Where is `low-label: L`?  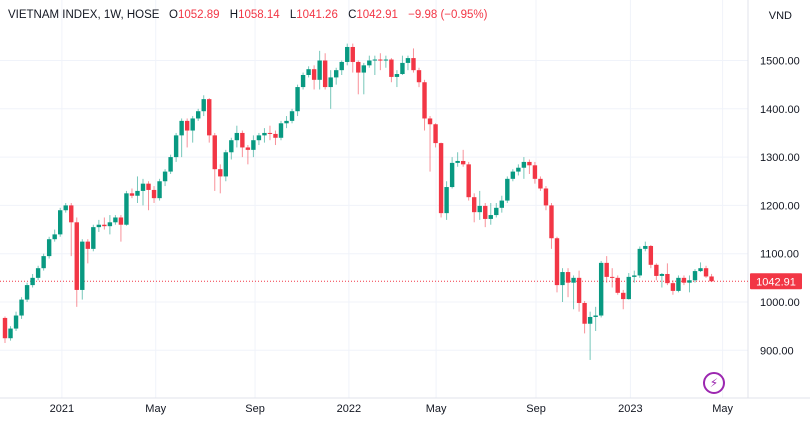 low-label: L is located at coordinates (293, 15).